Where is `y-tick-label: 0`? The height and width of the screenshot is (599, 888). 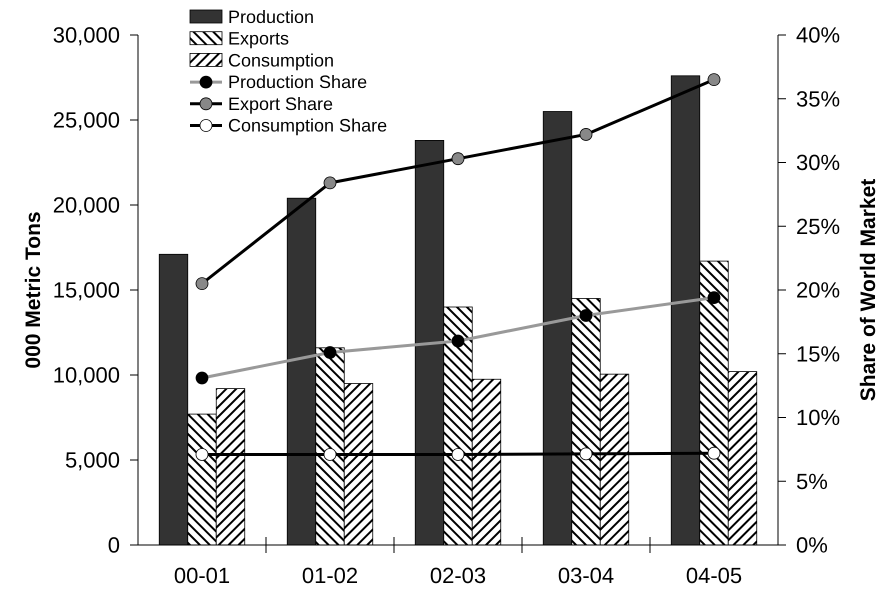
y-tick-label: 0 is located at coordinates (114, 545).